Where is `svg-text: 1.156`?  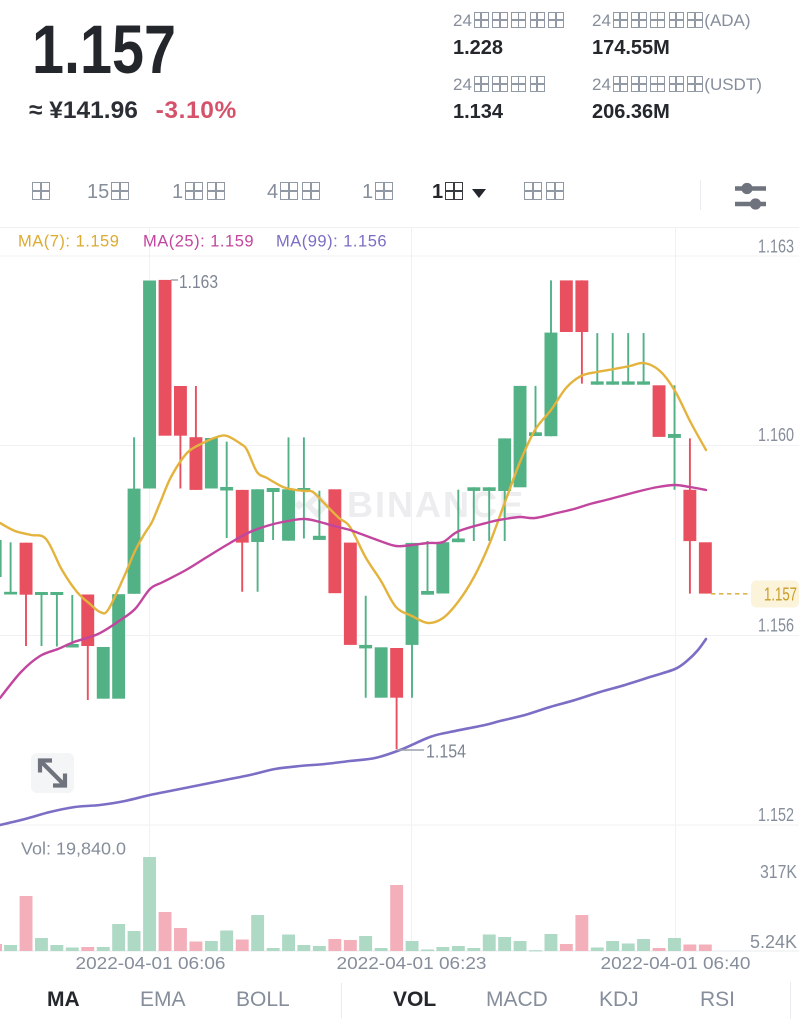 svg-text: 1.156 is located at coordinates (776, 625).